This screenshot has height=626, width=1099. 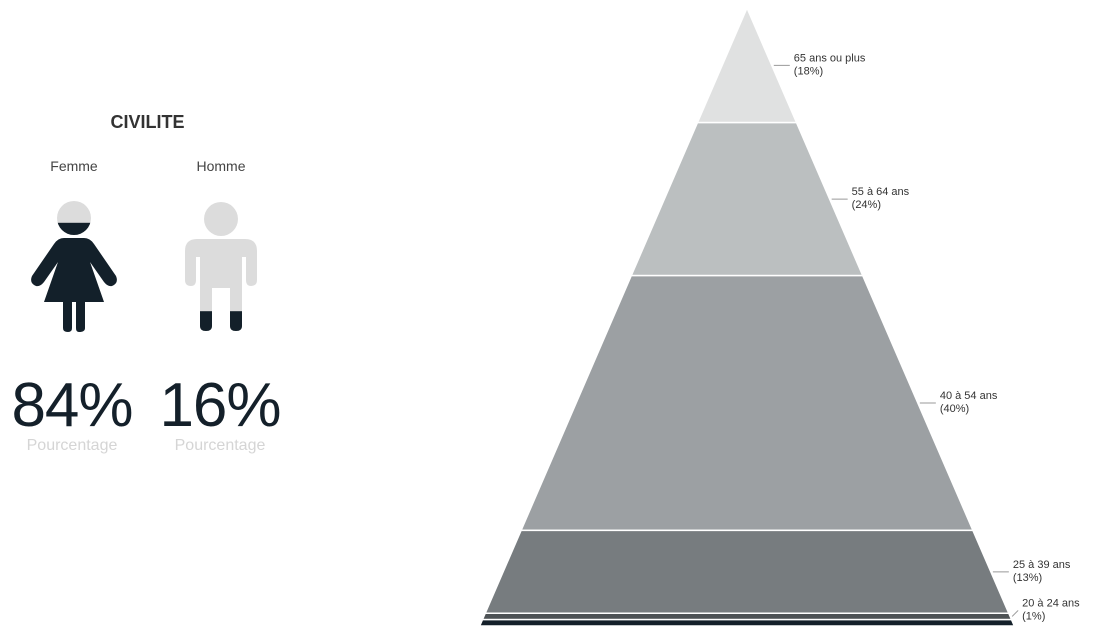 What do you see at coordinates (74, 266) in the screenshot?
I see `female-icon` at bounding box center [74, 266].